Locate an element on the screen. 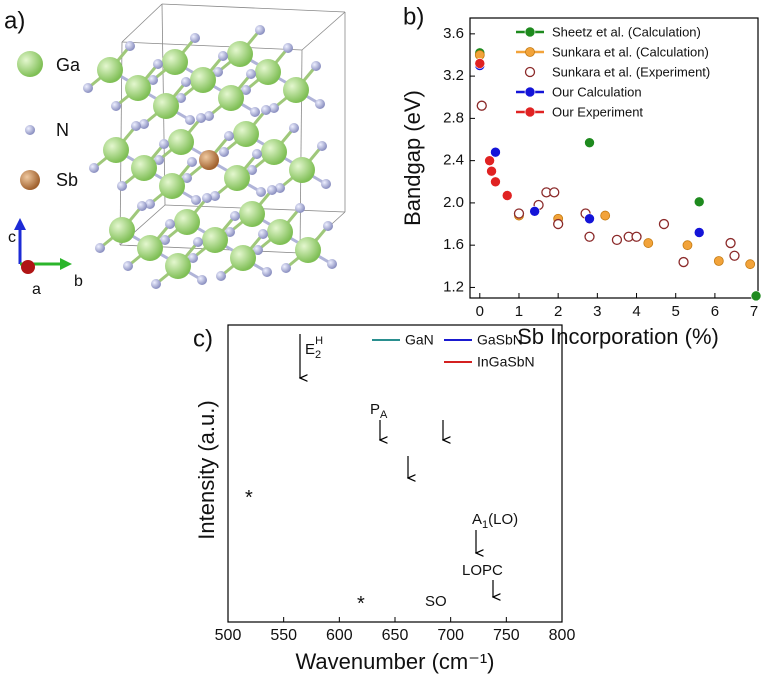 Image resolution: width=784 pixels, height=681 pixels. annotation-sup: H is located at coordinates (319, 341).